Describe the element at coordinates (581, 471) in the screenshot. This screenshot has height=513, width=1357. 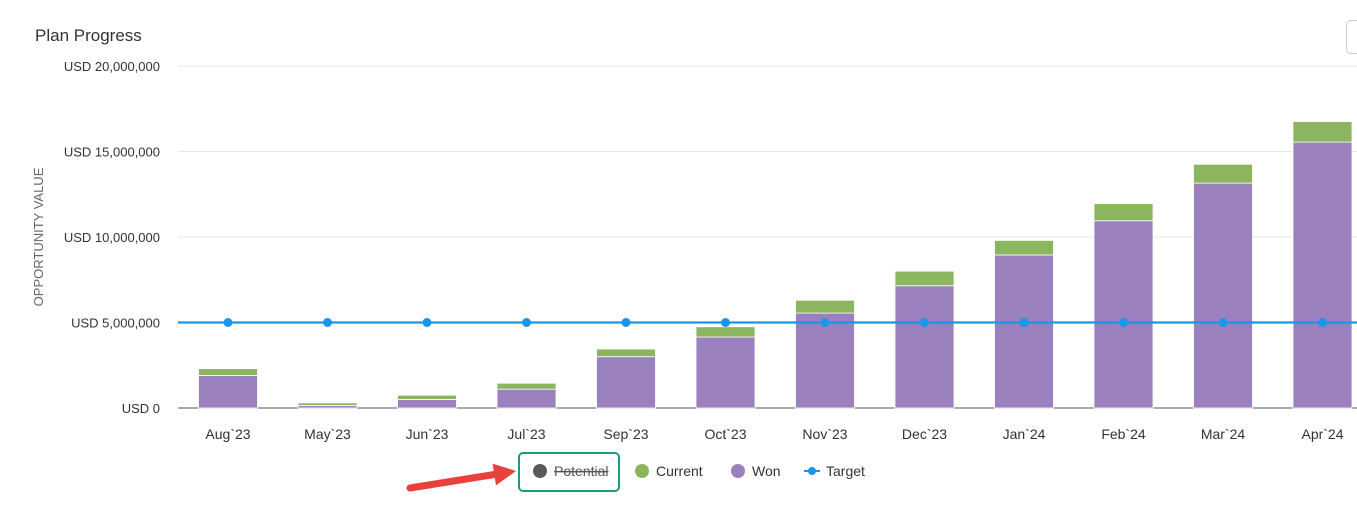
I see `legend-label-potential: Potential` at that location.